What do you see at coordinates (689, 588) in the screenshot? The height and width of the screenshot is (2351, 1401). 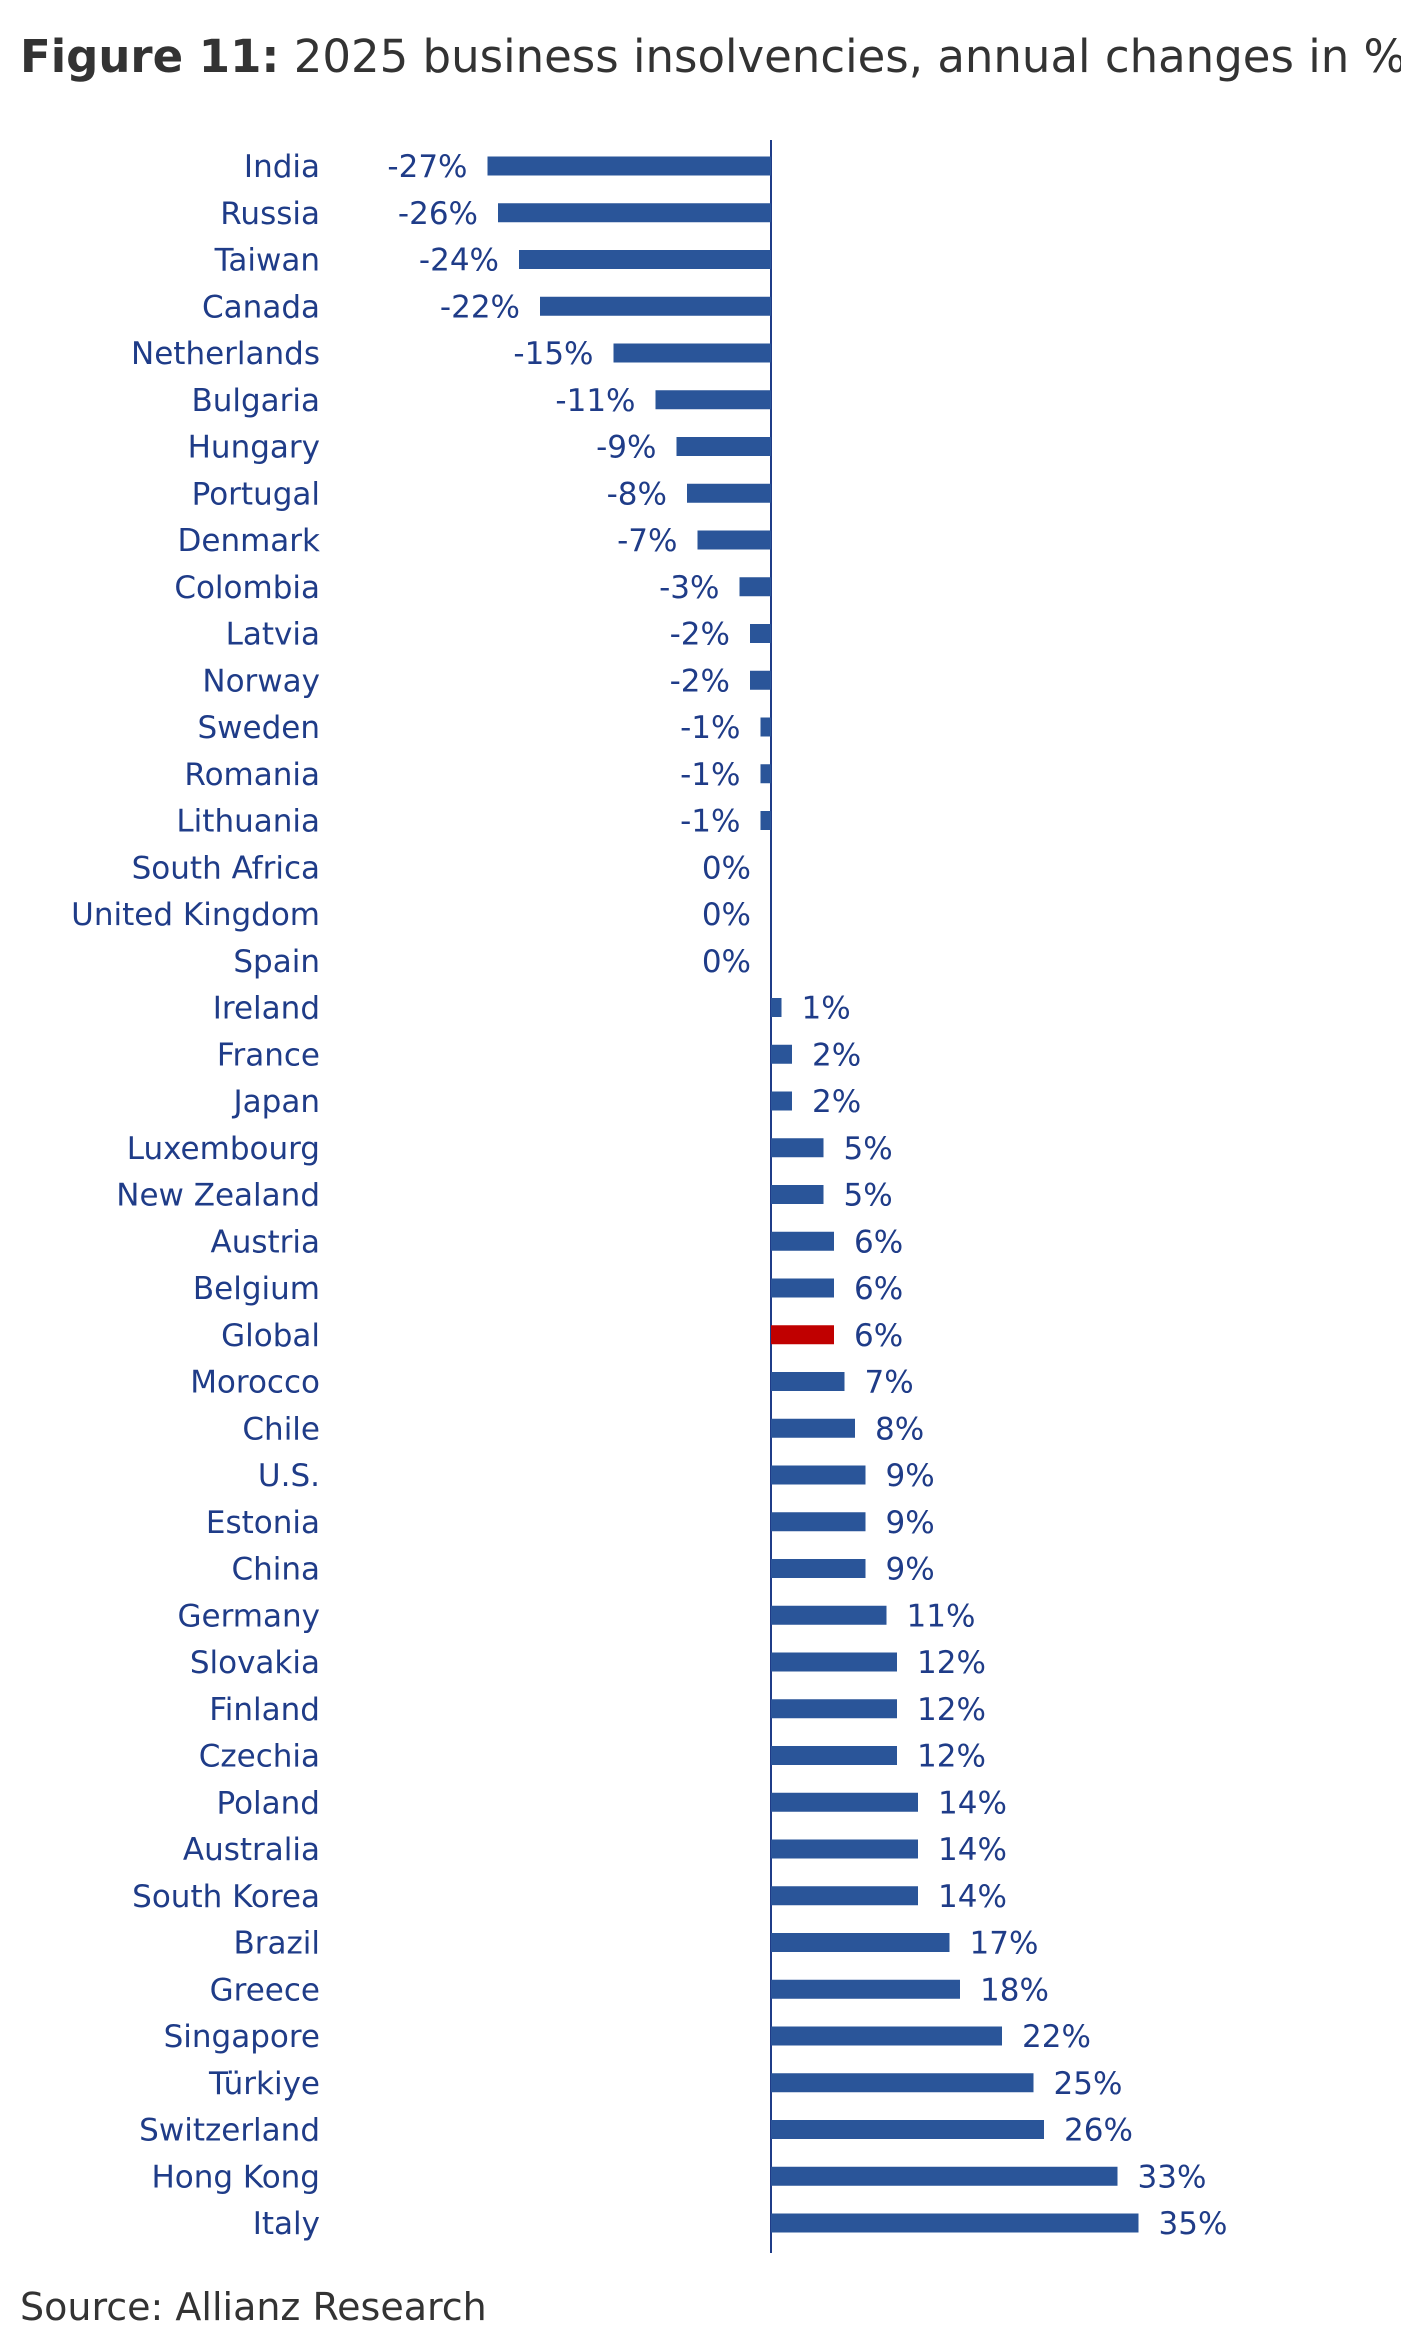 I see `value-label: -3%` at bounding box center [689, 588].